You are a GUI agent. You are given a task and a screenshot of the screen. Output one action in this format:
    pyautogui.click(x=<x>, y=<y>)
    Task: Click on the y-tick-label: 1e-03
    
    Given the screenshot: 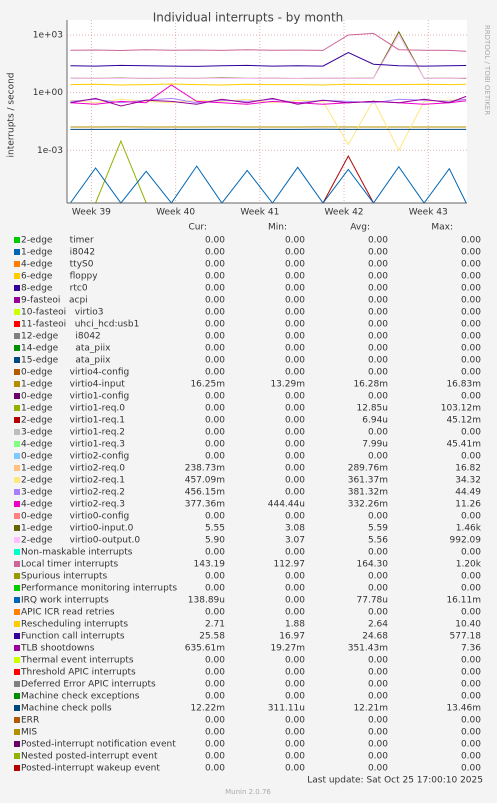 What is the action you would take?
    pyautogui.click(x=50, y=151)
    